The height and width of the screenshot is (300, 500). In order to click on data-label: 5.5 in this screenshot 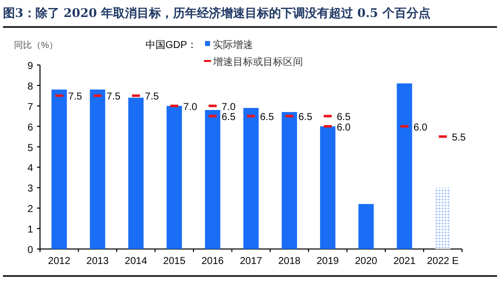, I will do `click(459, 138)`.